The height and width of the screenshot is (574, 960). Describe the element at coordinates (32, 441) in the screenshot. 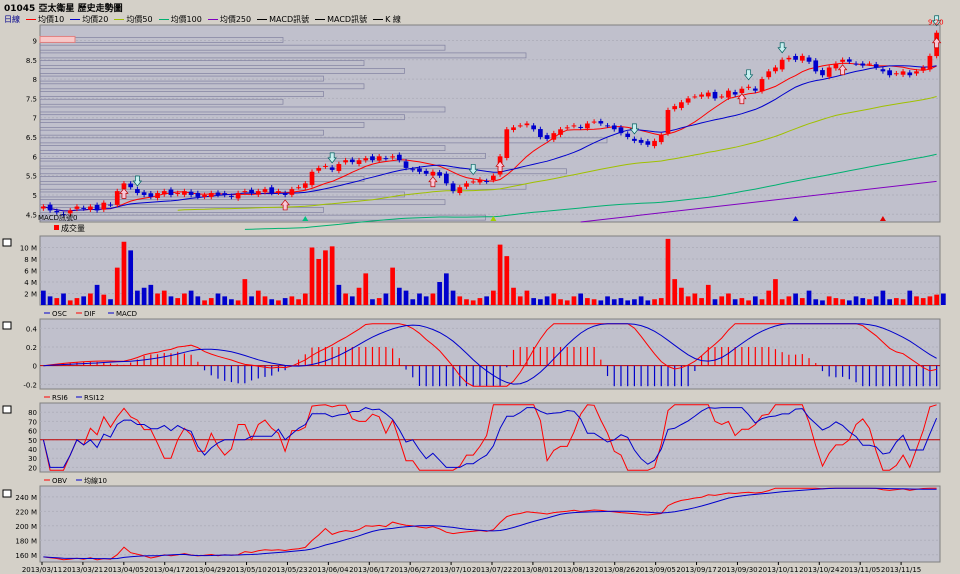

I see `rsi-tick-label: 50` at that location.